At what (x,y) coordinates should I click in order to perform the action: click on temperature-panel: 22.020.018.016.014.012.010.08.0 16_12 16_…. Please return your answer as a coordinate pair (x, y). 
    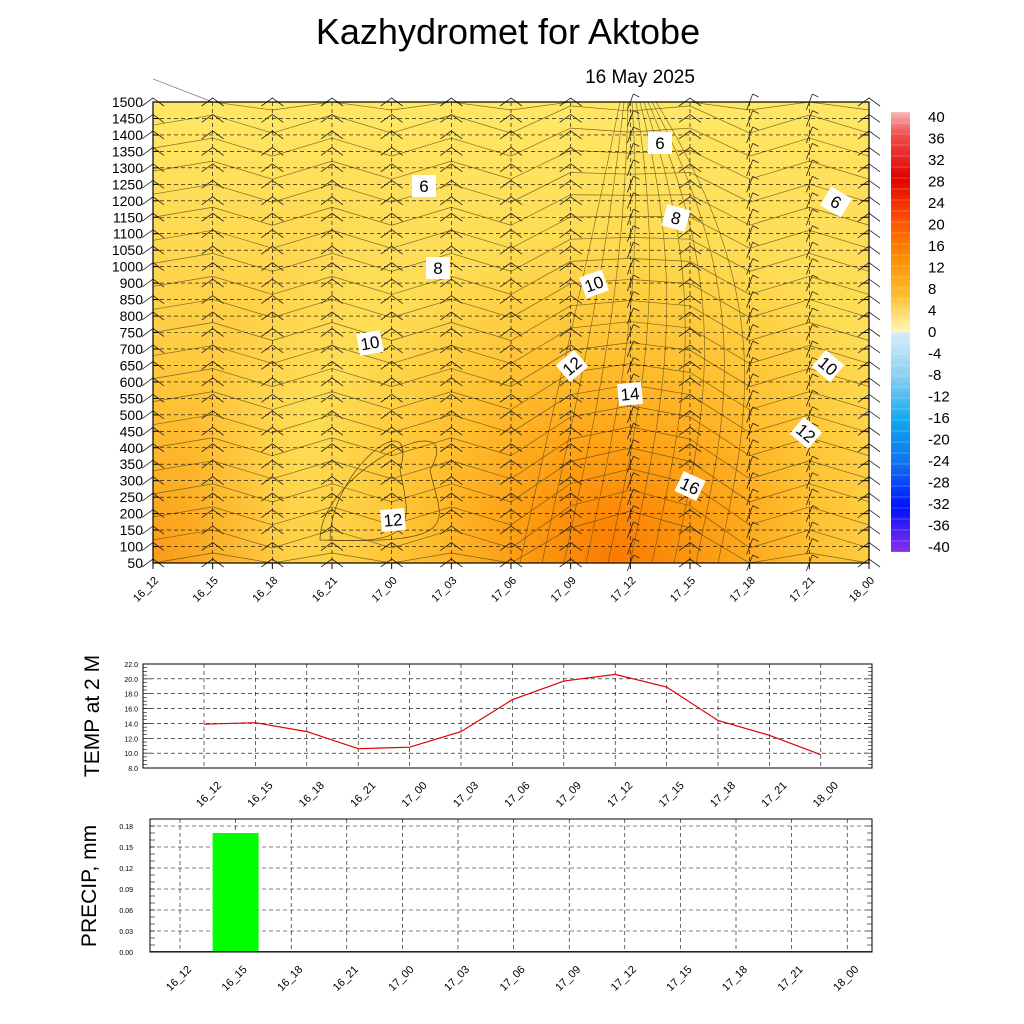
    Looking at the image, I should click on (477, 732).